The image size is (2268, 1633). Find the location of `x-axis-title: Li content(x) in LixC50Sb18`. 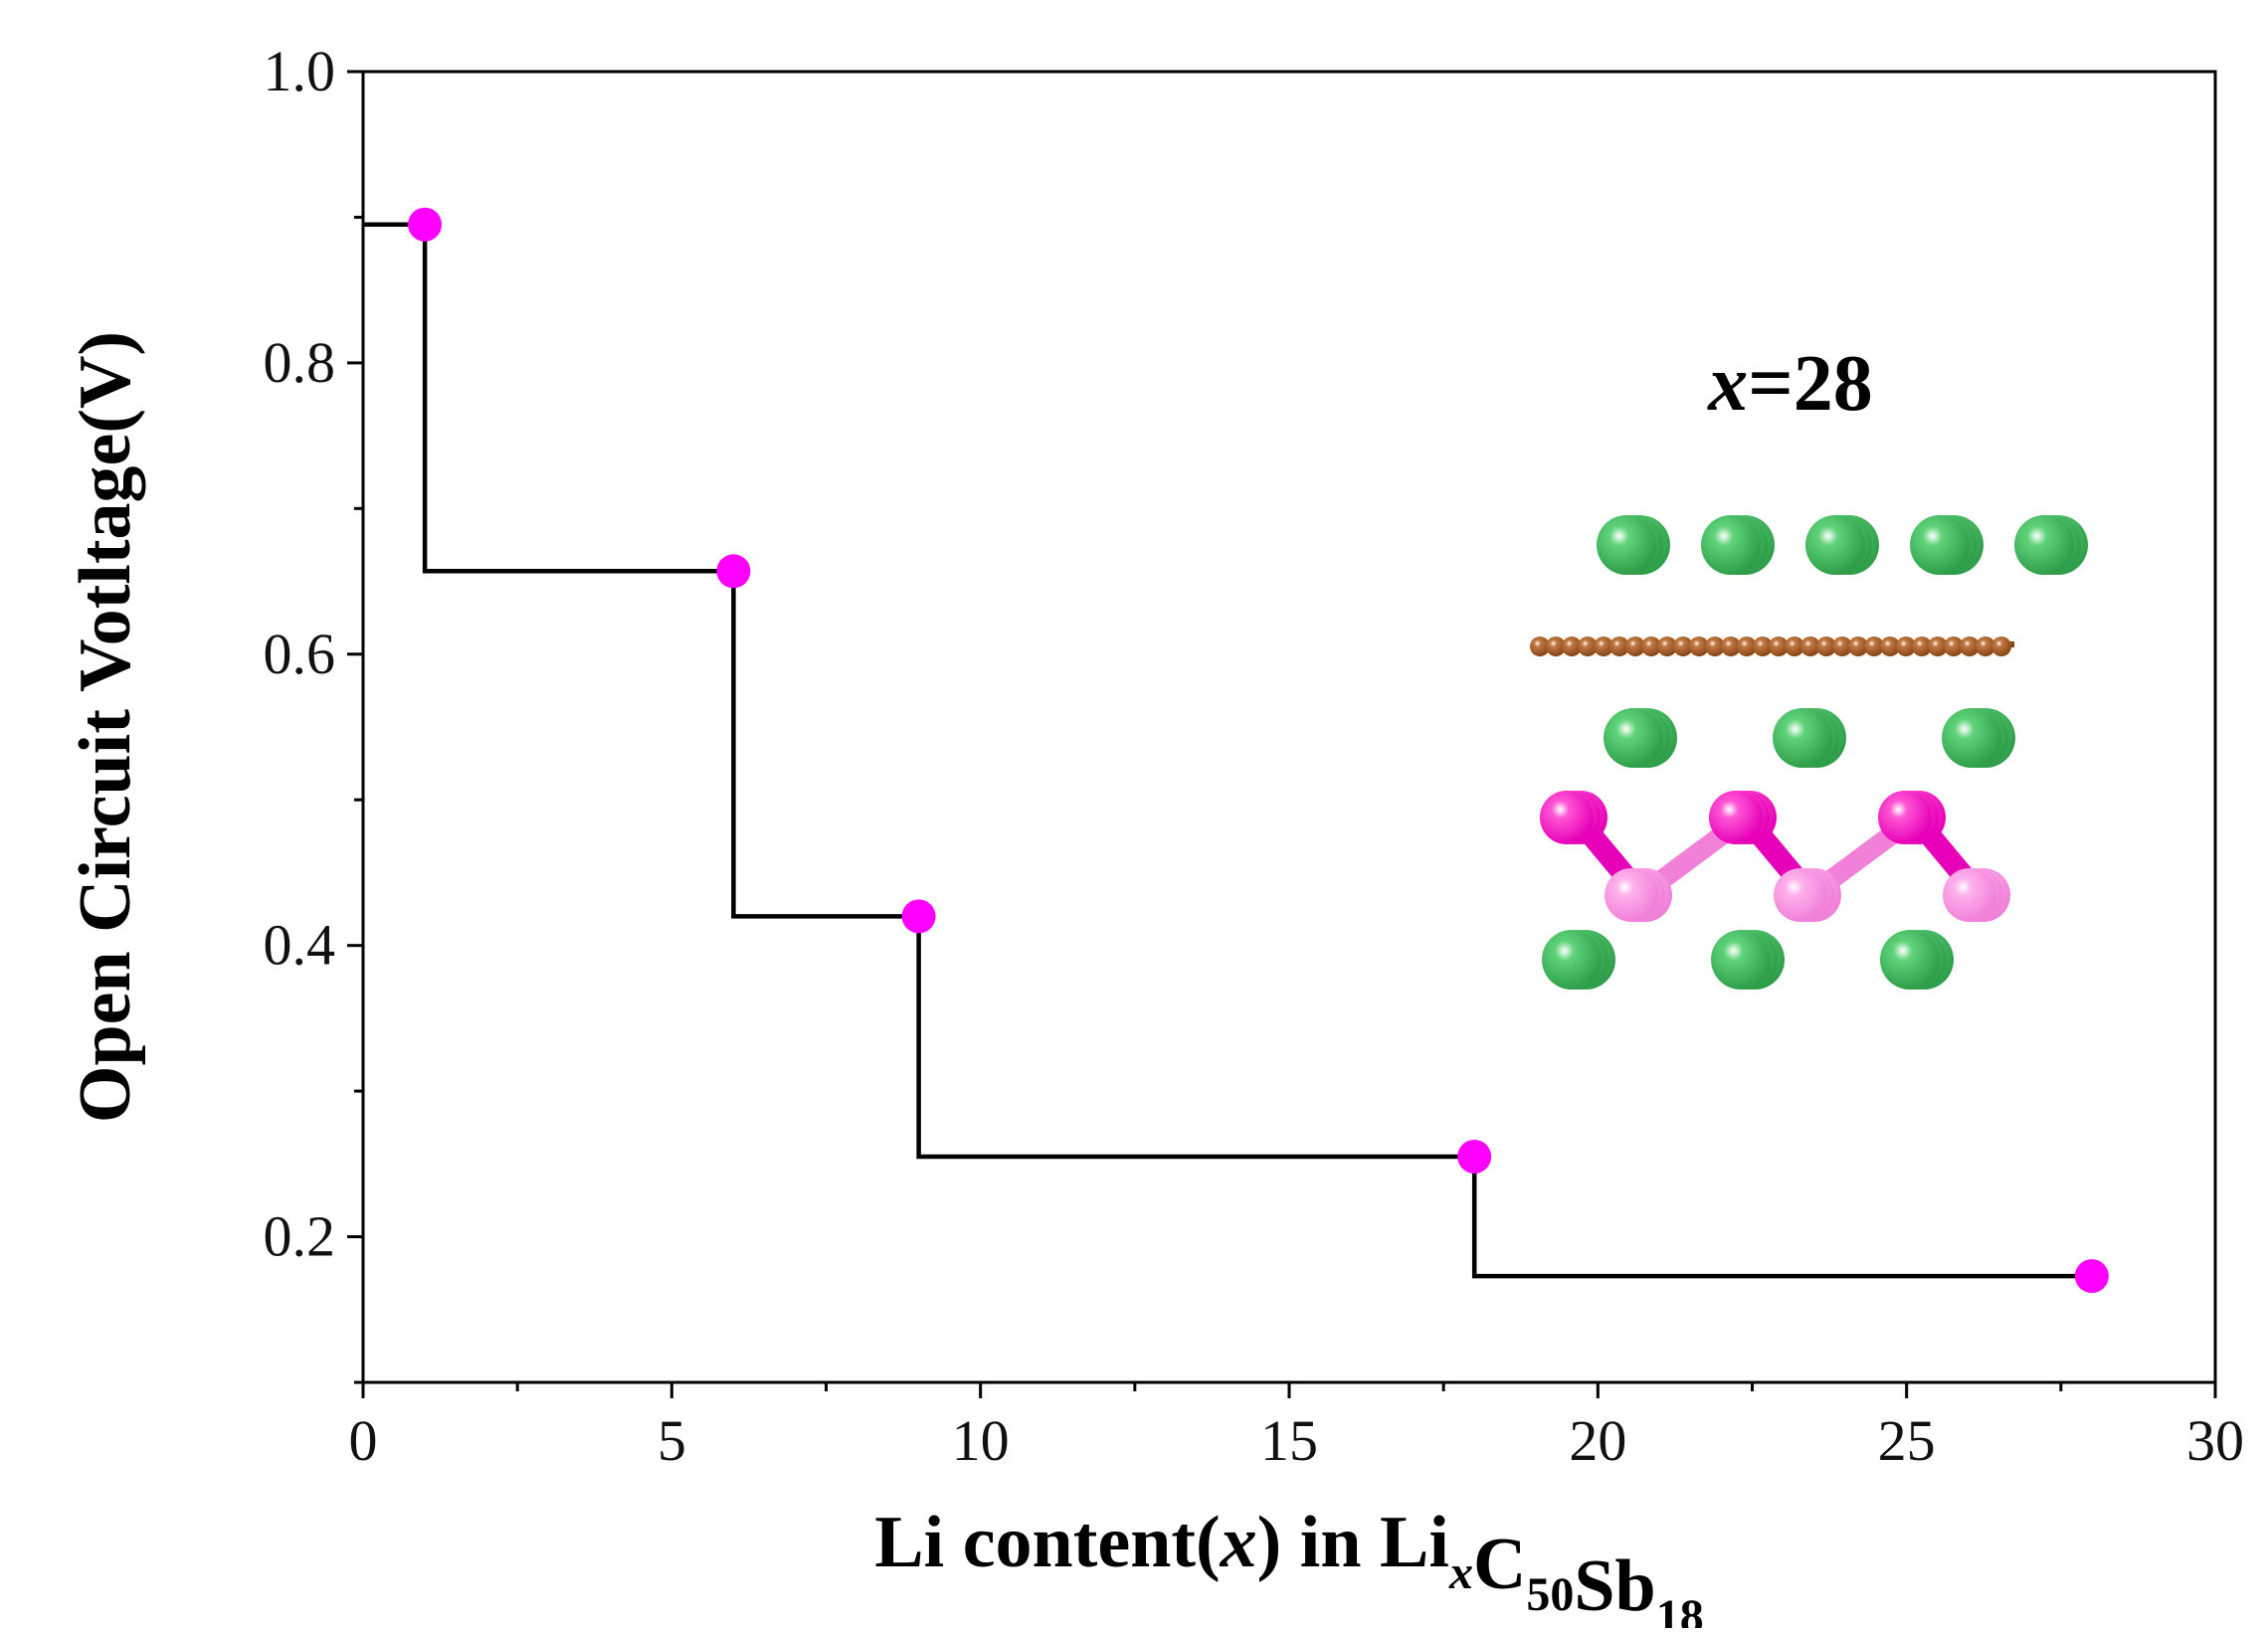

x-axis-title: Li content(x) in LixC50Sb18 is located at coordinates (1289, 1565).